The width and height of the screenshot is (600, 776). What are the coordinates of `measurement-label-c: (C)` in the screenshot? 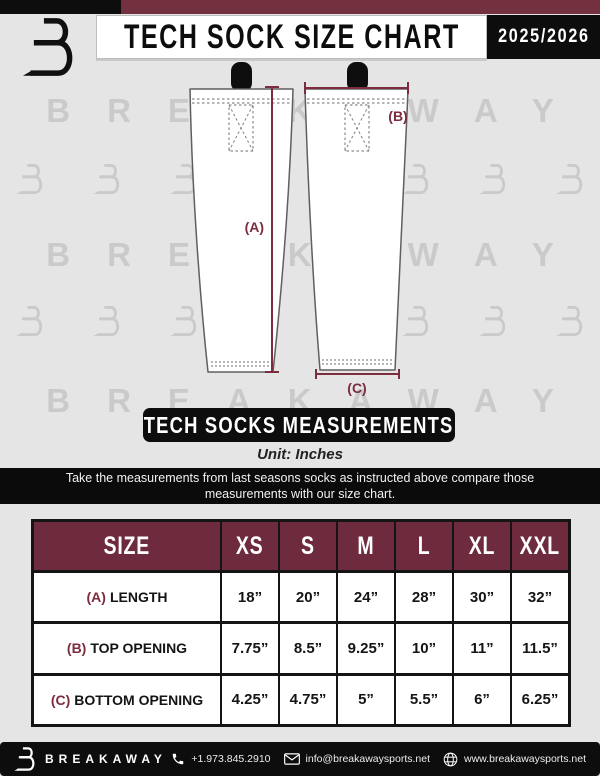 It's located at (356, 388).